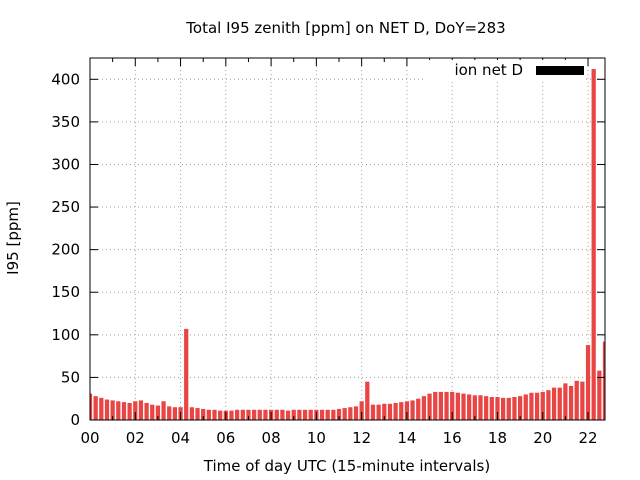 Image resolution: width=640 pixels, height=480 pixels. What do you see at coordinates (587, 438) in the screenshot?
I see `x-tick-label: 22` at bounding box center [587, 438].